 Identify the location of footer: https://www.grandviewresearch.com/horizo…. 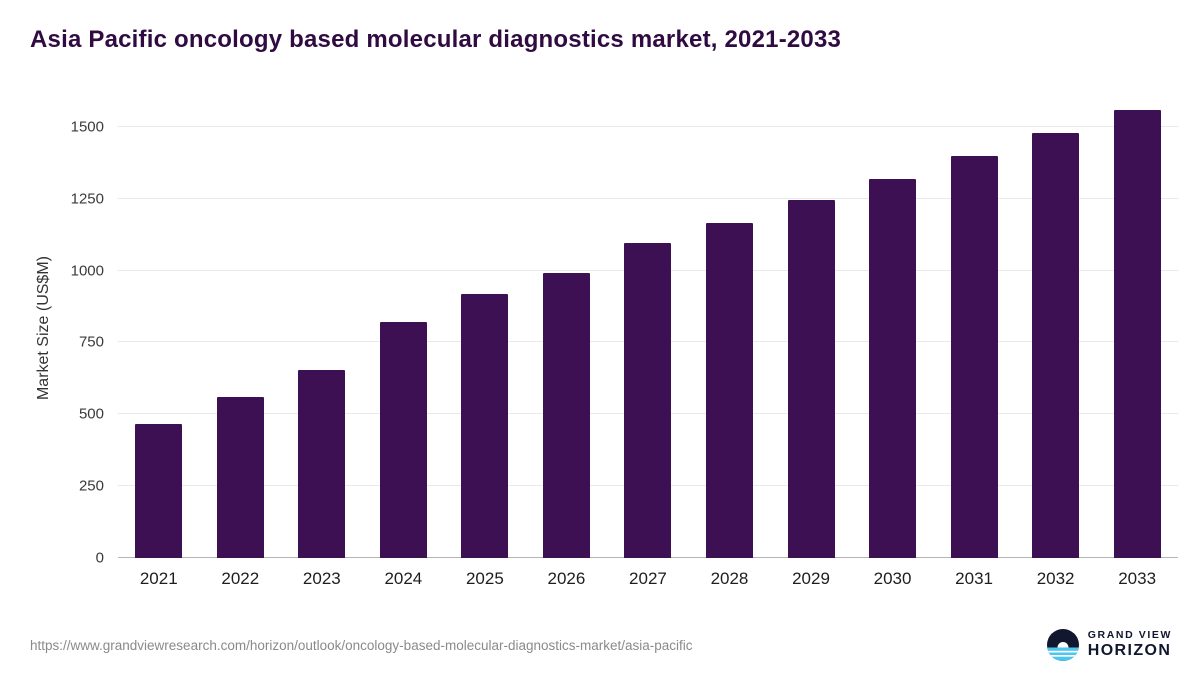
(601, 645).